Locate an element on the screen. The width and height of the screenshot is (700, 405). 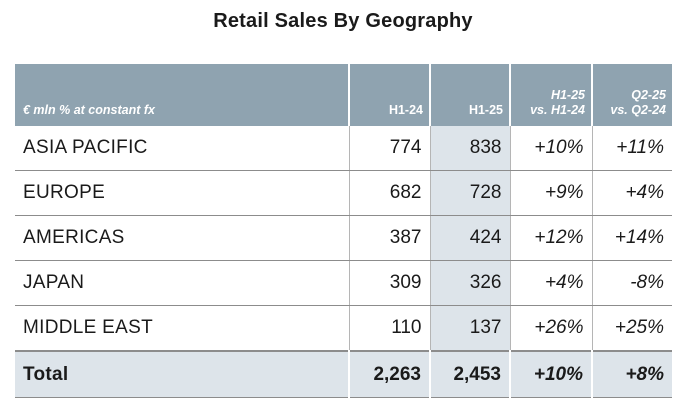
total-q2-growth-cell: +8% is located at coordinates (632, 374).